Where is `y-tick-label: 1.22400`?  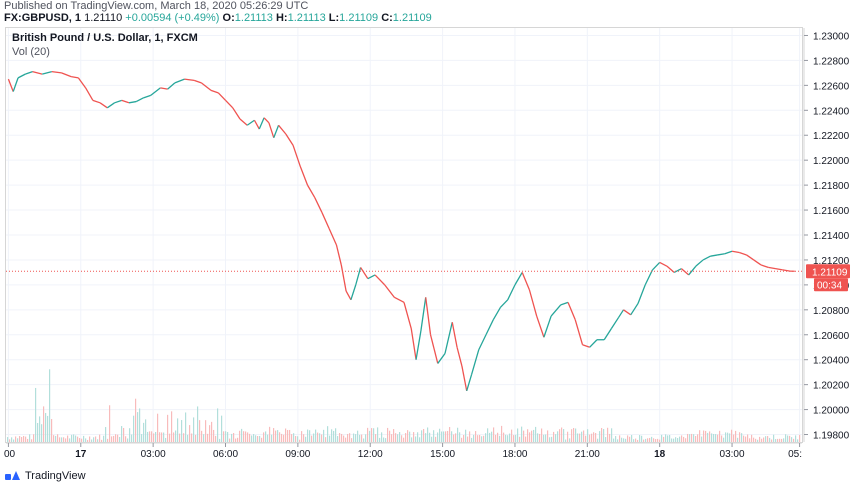
y-tick-label: 1.22400 is located at coordinates (831, 111).